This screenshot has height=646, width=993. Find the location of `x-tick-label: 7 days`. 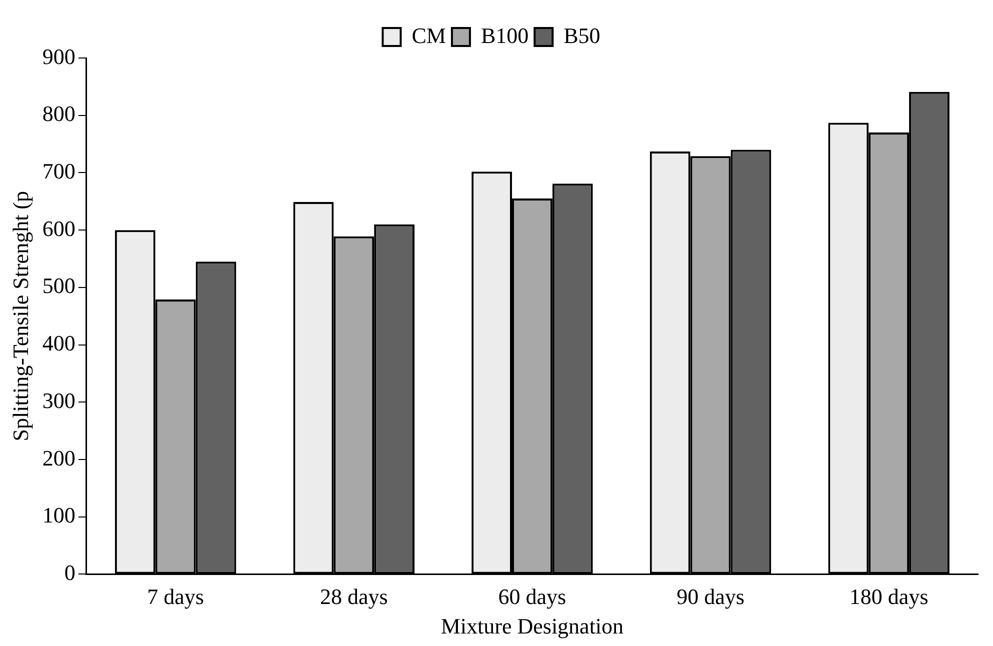

x-tick-label: 7 days is located at coordinates (175, 597).